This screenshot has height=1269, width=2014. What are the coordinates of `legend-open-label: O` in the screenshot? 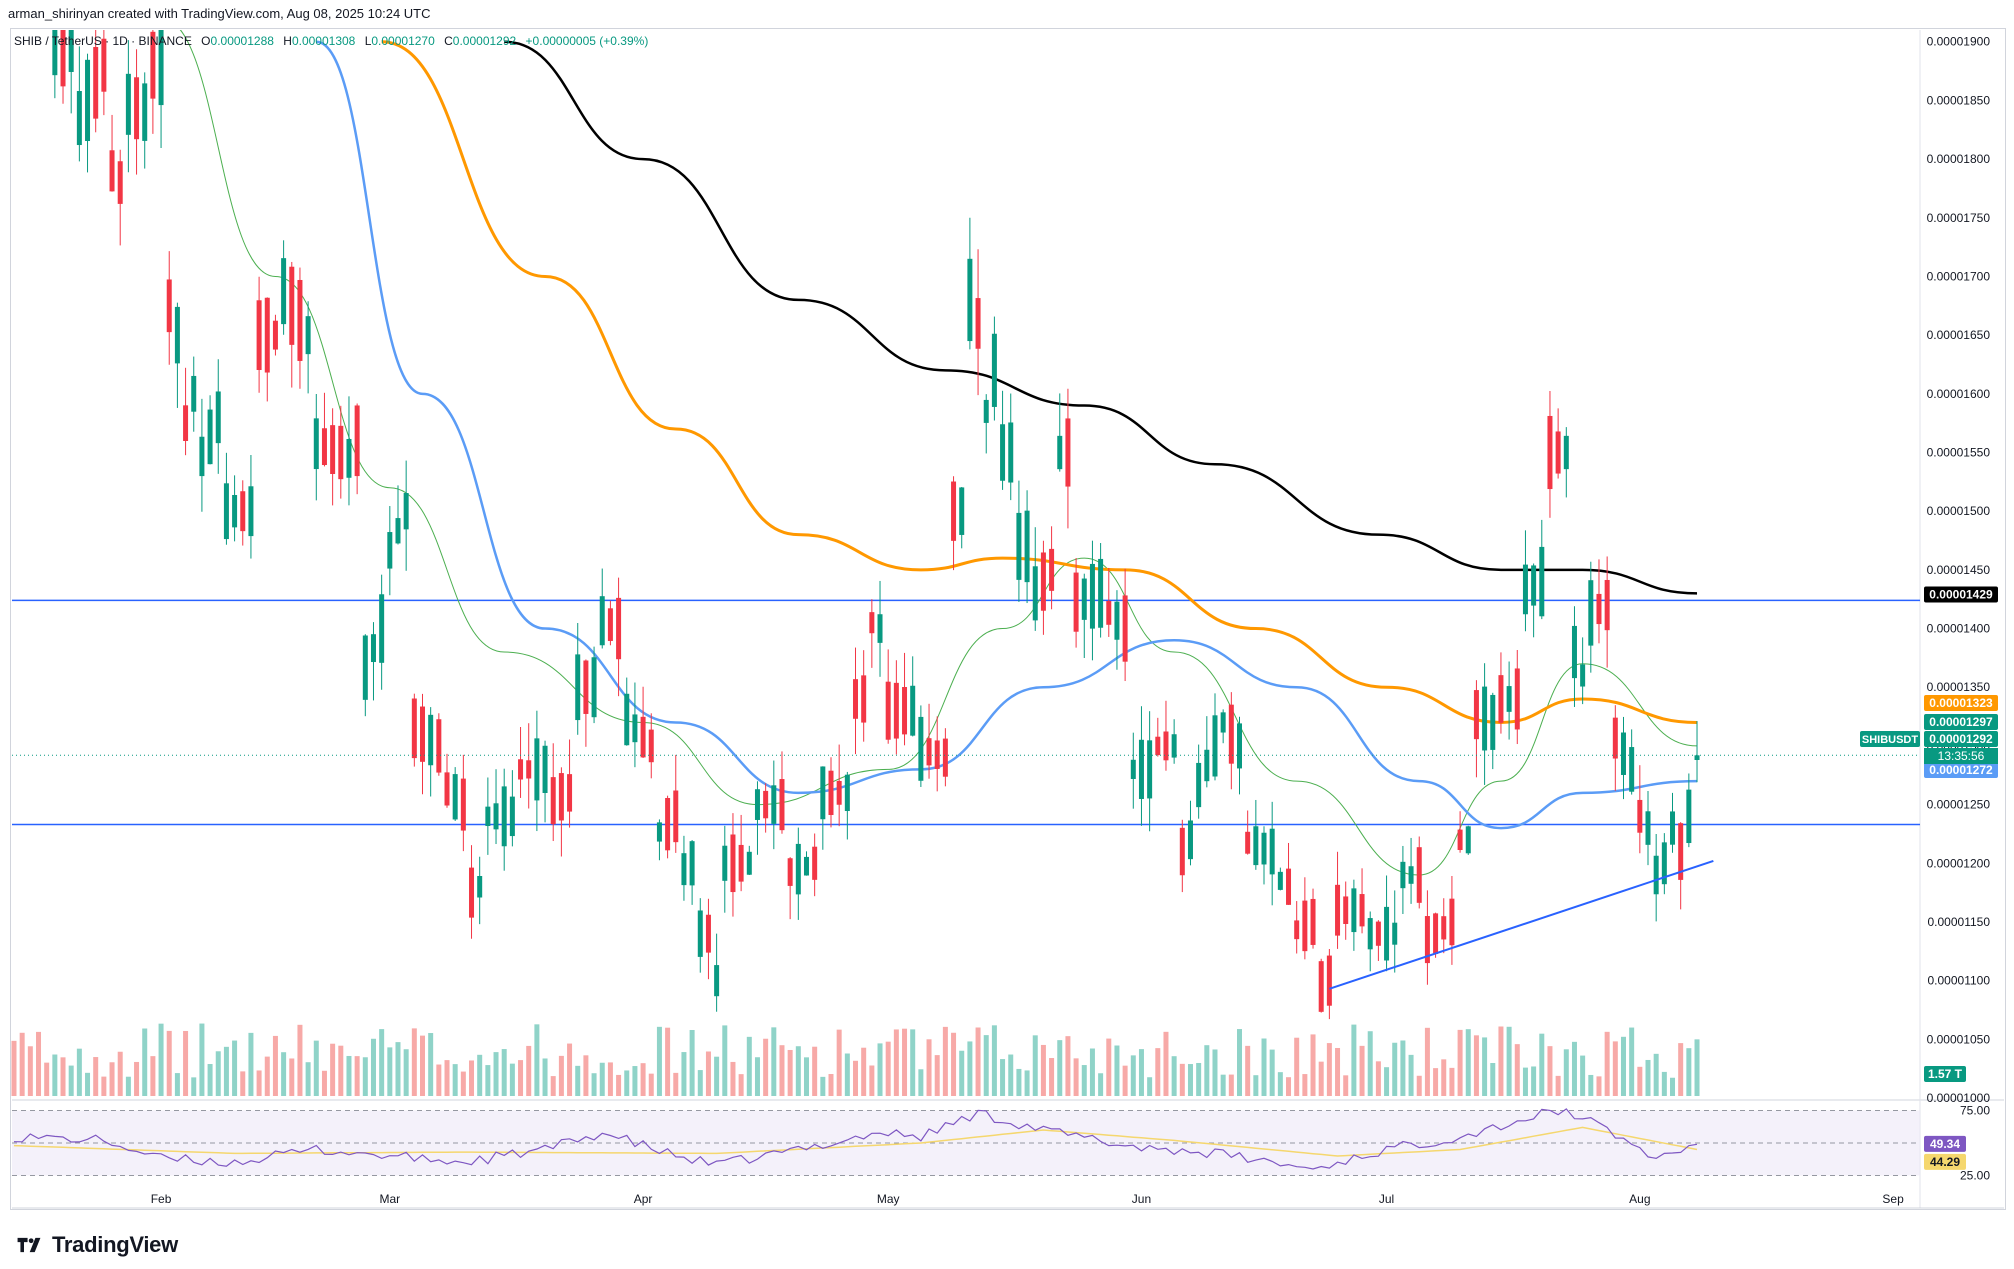 It's located at (206, 41).